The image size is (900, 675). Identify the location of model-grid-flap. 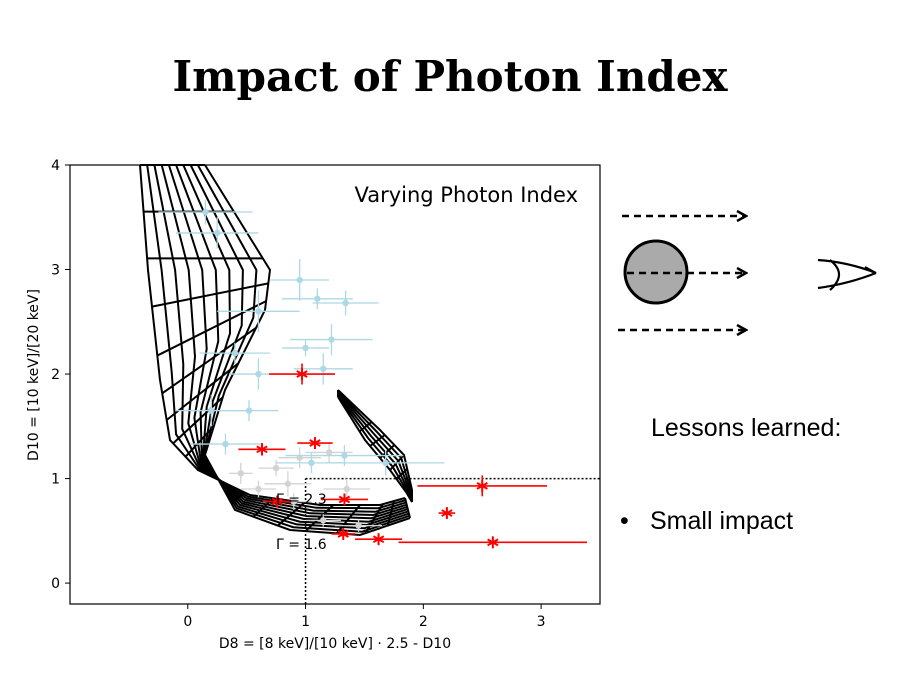
(375, 446).